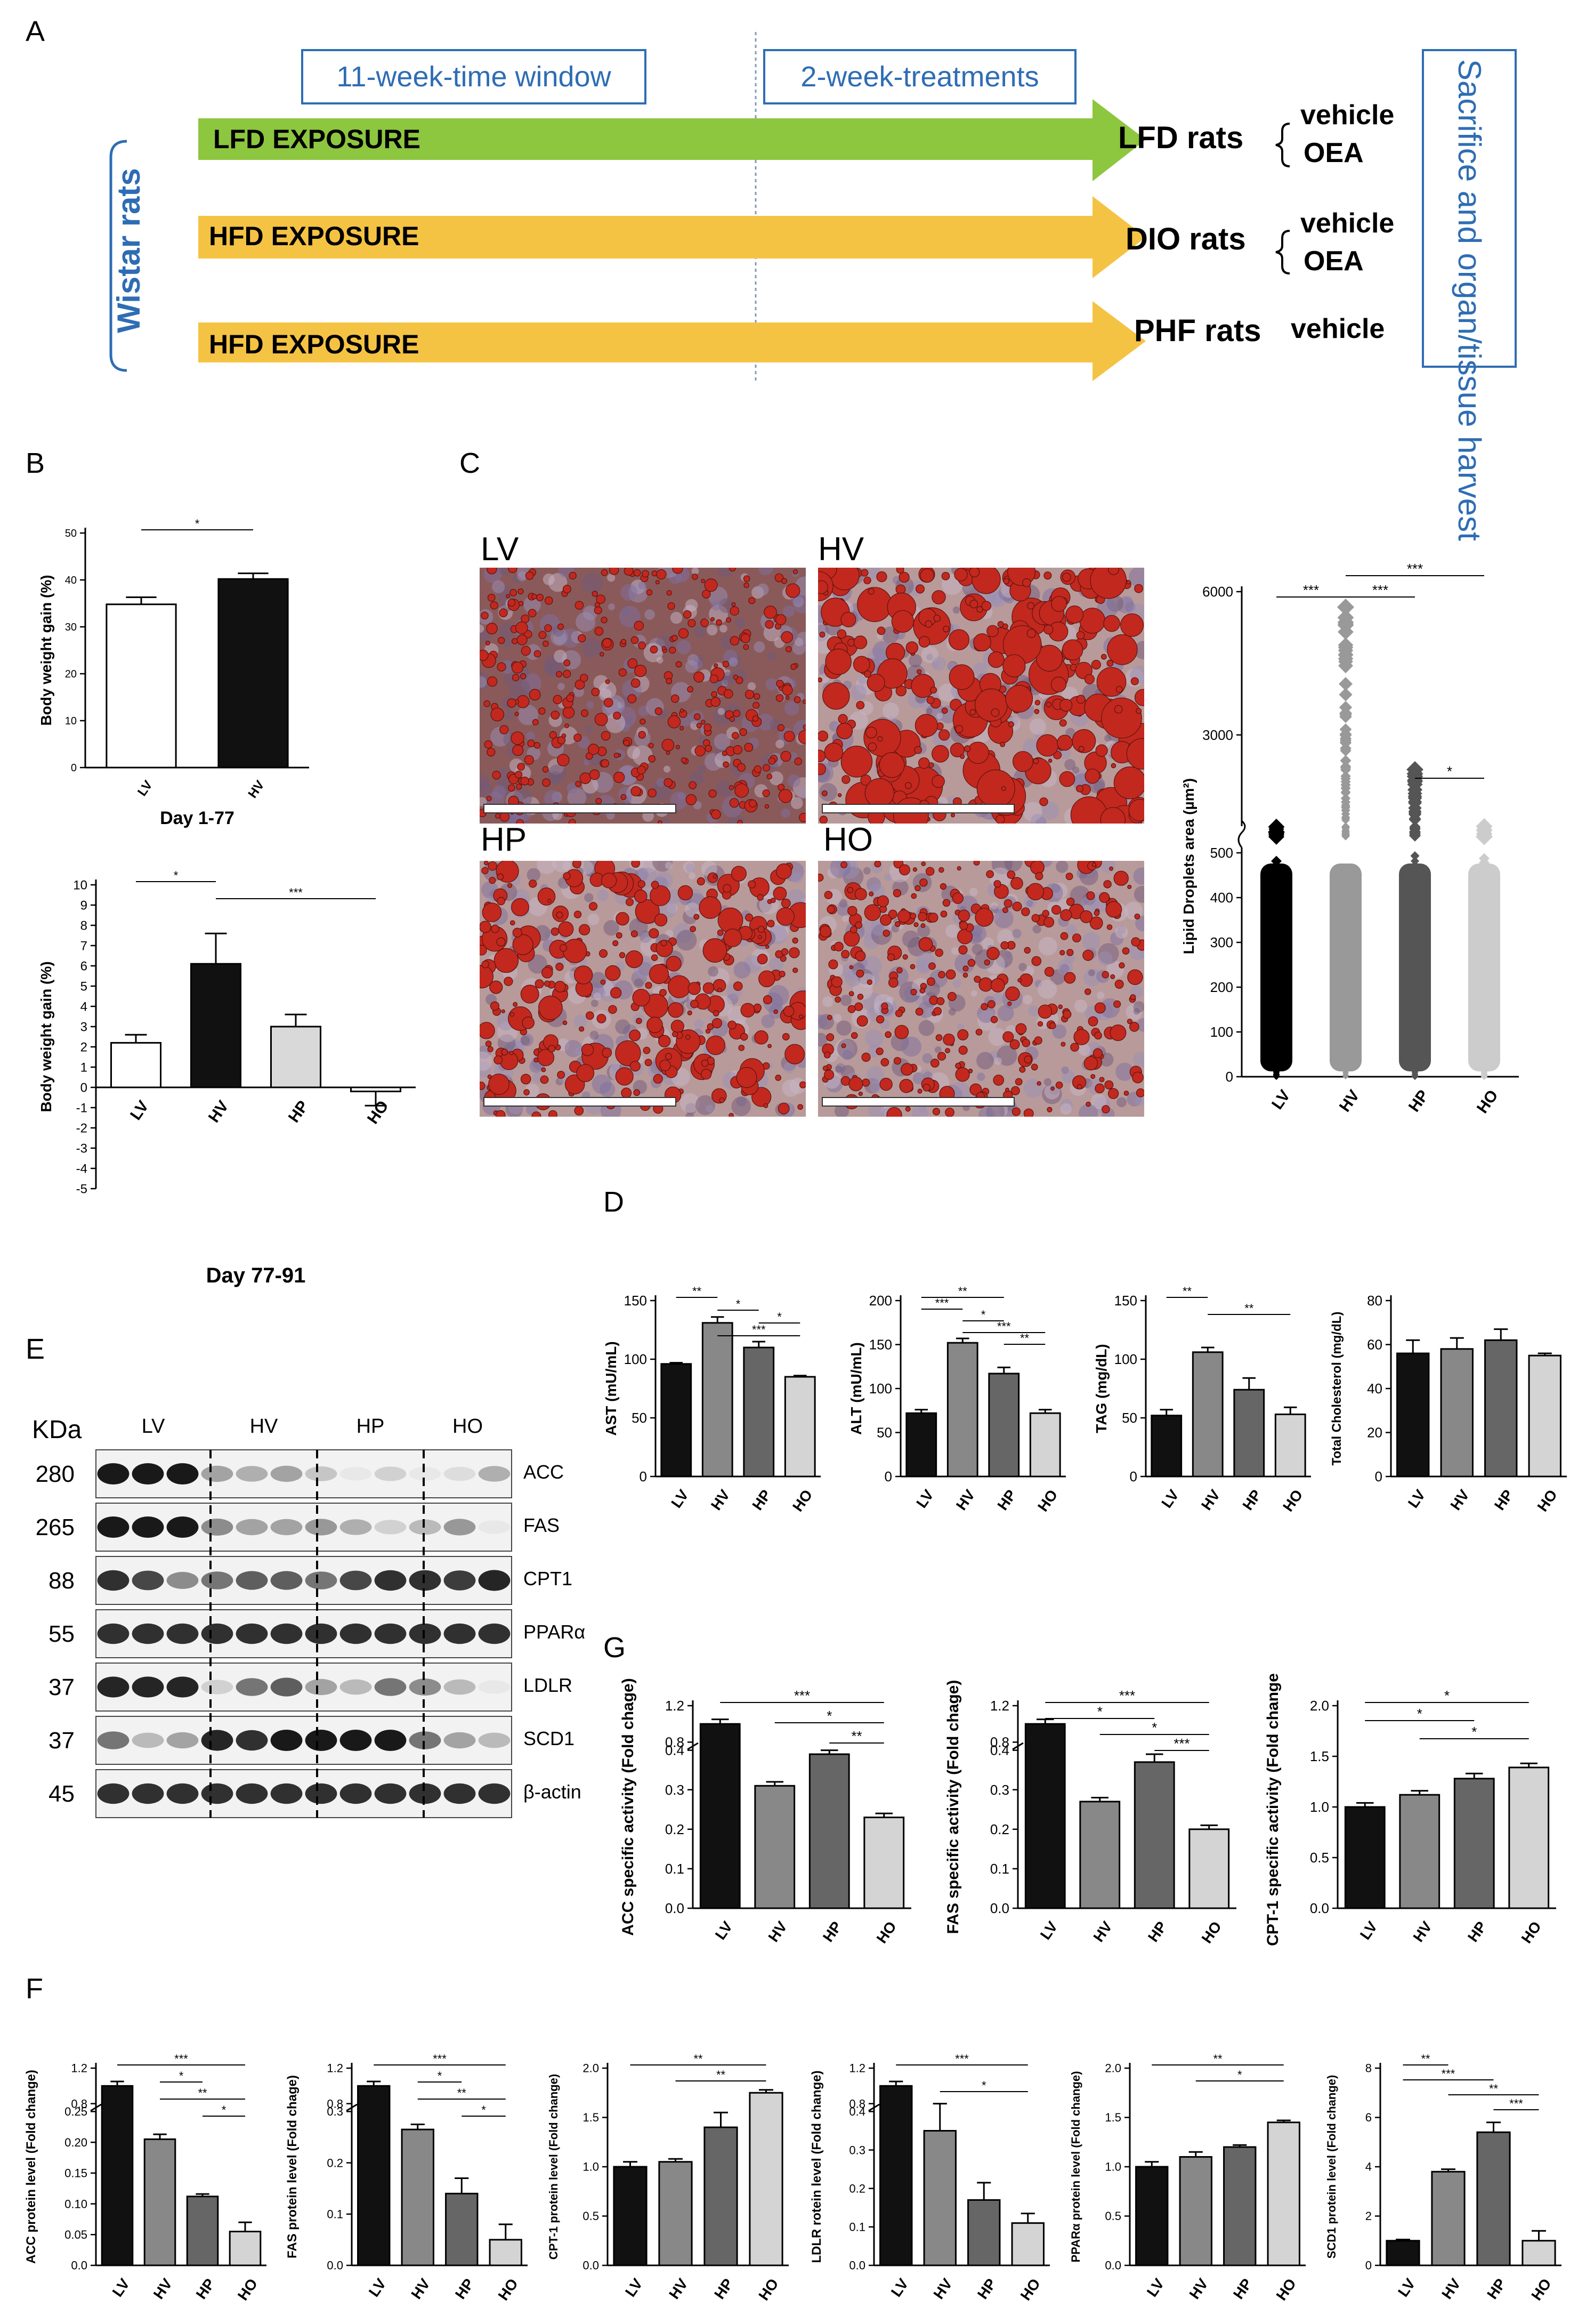  Describe the element at coordinates (817, 2166) in the screenshot. I see `y-axis-label: LDLR rotein level (Fold change)` at that location.